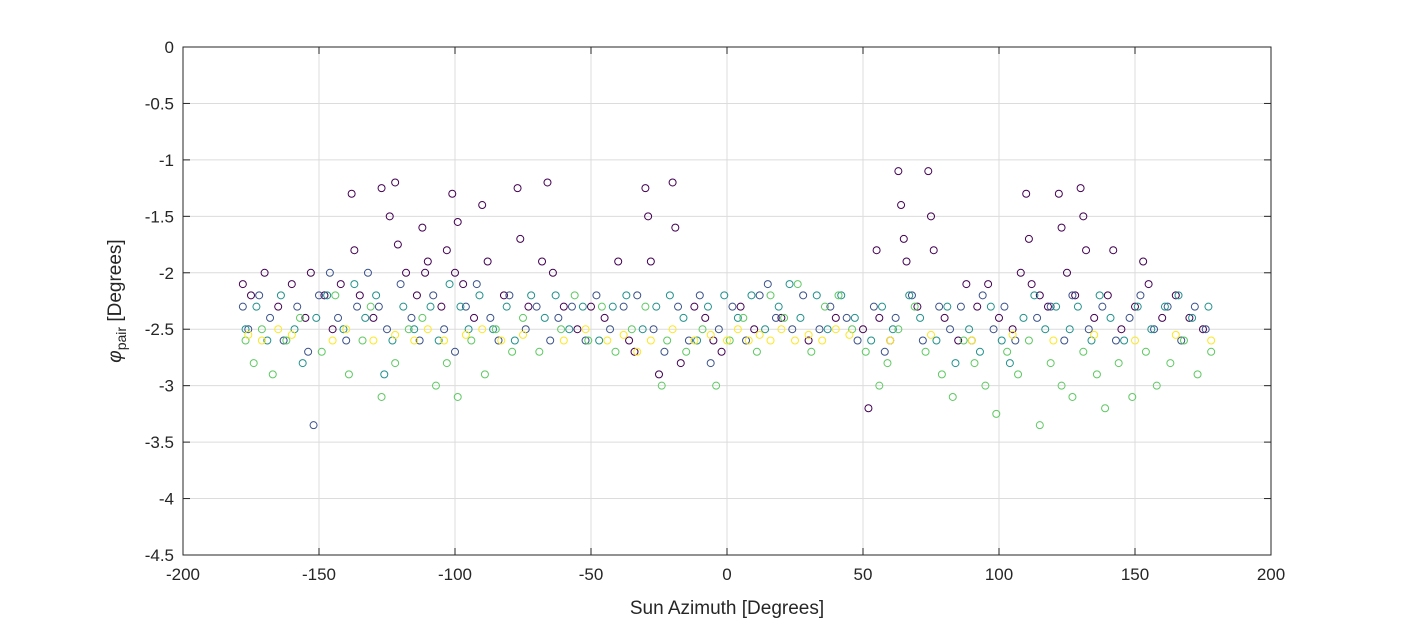 The width and height of the screenshot is (1406, 625). I want to click on x-tick-label: -200, so click(183, 574).